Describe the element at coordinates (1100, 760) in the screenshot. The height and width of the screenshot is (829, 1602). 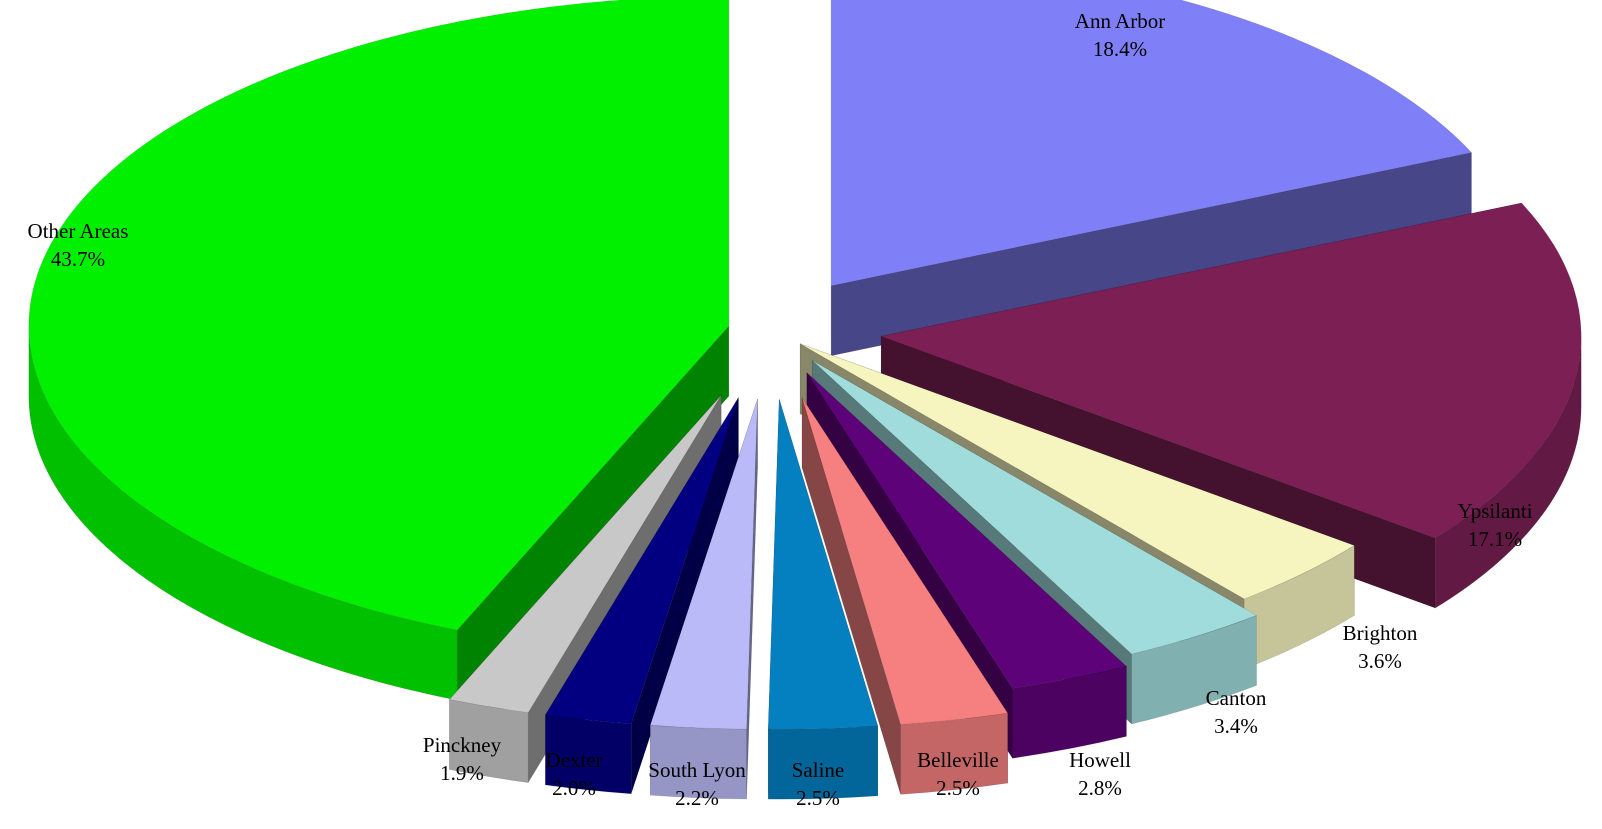
I see `slice-label-howell: Howell` at that location.